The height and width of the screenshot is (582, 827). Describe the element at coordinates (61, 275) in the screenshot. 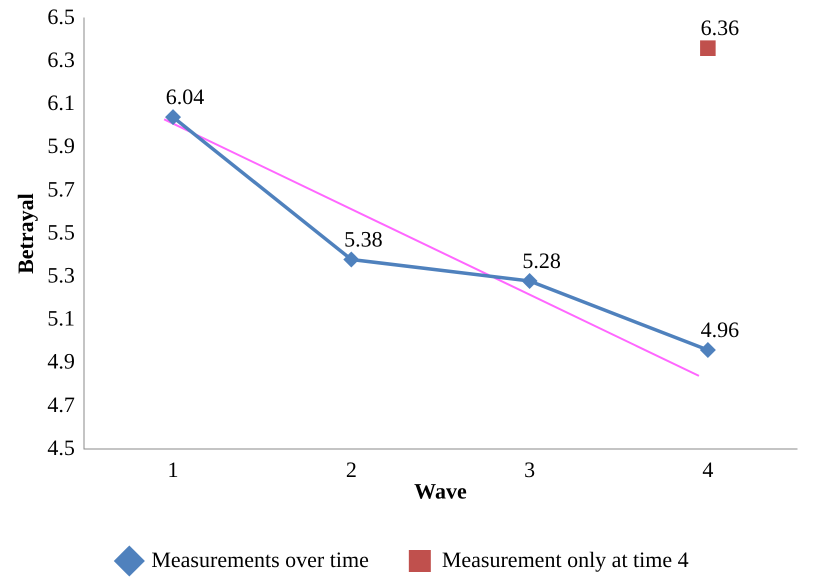

I see `y-tick-label: 5.3` at that location.